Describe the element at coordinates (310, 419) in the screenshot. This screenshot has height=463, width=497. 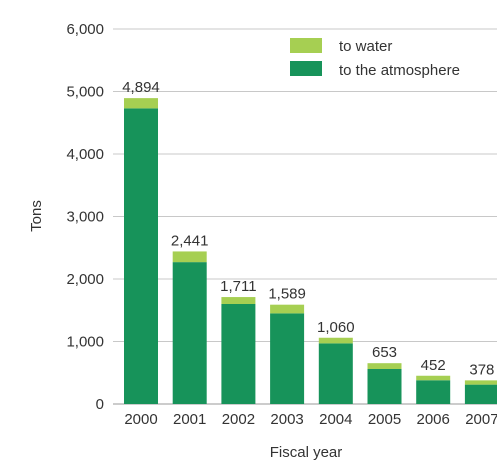
I see `x-axis-ticks: 2000 2001 2002 2003 2004 2005 2006 2007` at that location.